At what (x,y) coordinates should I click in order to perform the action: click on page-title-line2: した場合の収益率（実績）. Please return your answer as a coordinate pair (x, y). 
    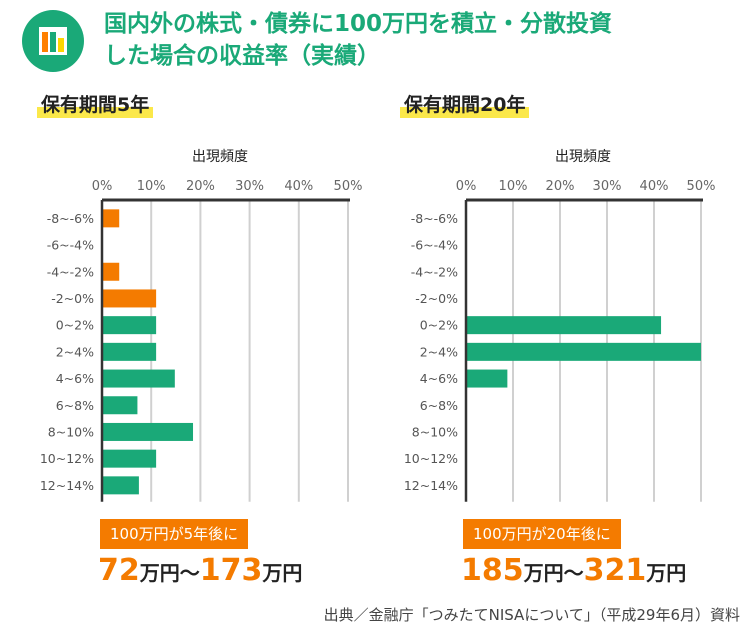
    Looking at the image, I should click on (242, 56).